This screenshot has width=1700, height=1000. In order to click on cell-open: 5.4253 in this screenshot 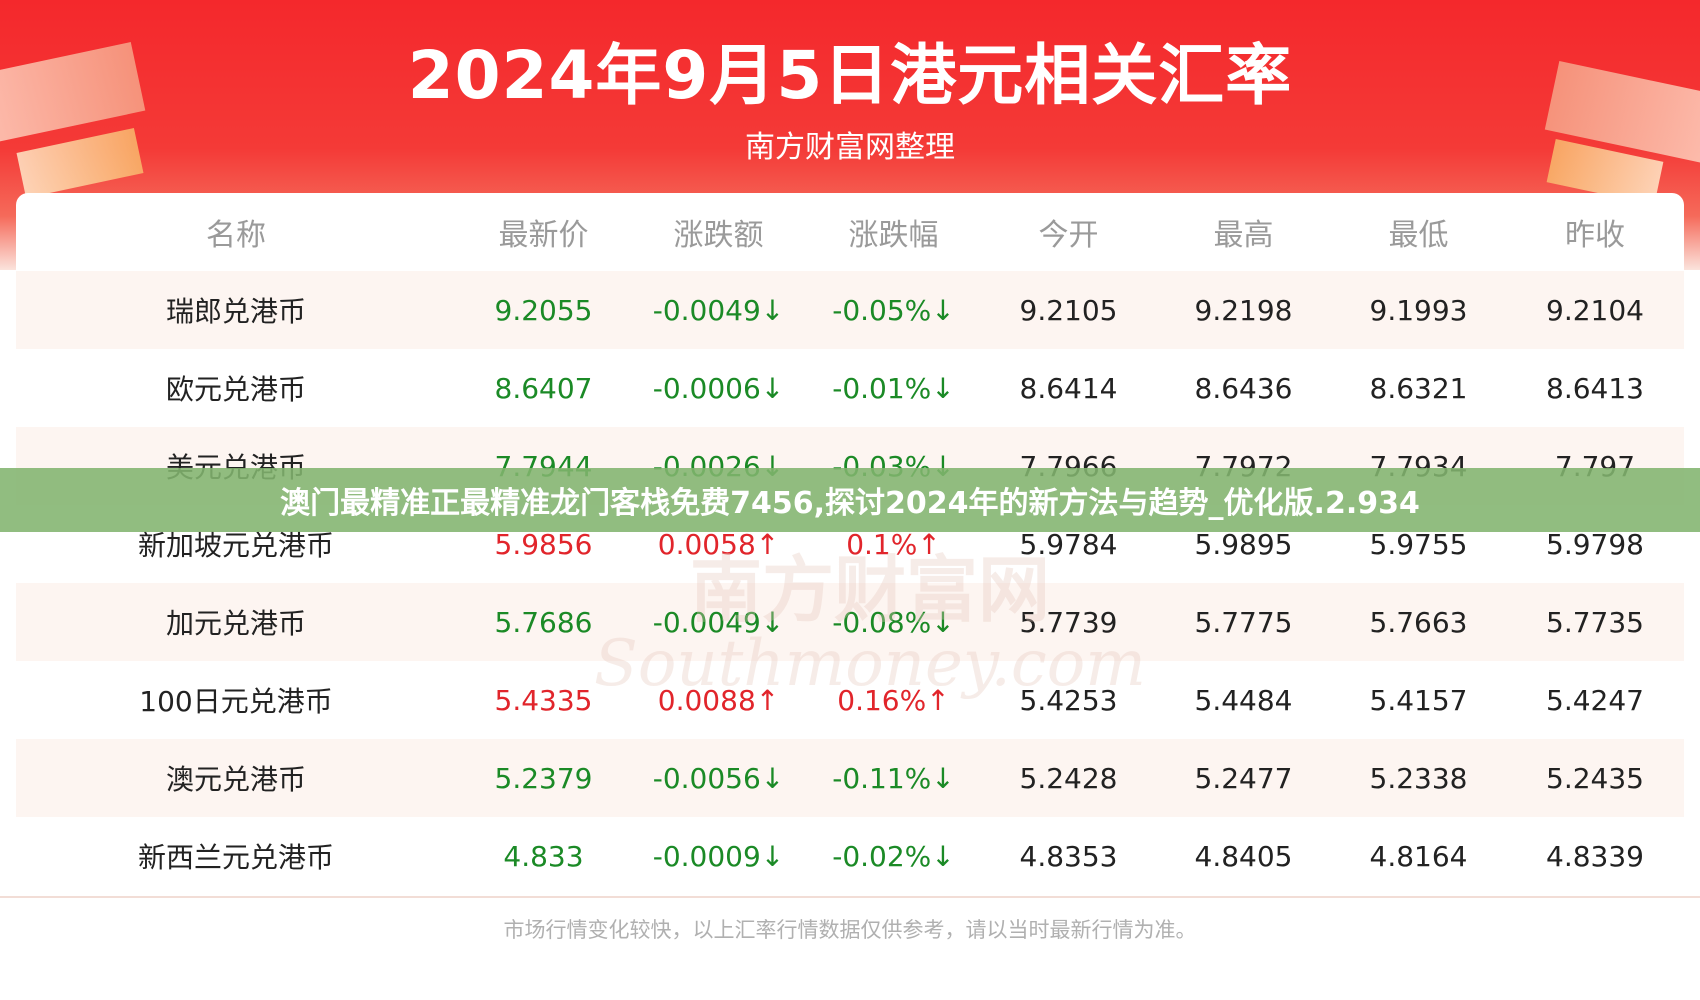, I will do `click(1068, 700)`.